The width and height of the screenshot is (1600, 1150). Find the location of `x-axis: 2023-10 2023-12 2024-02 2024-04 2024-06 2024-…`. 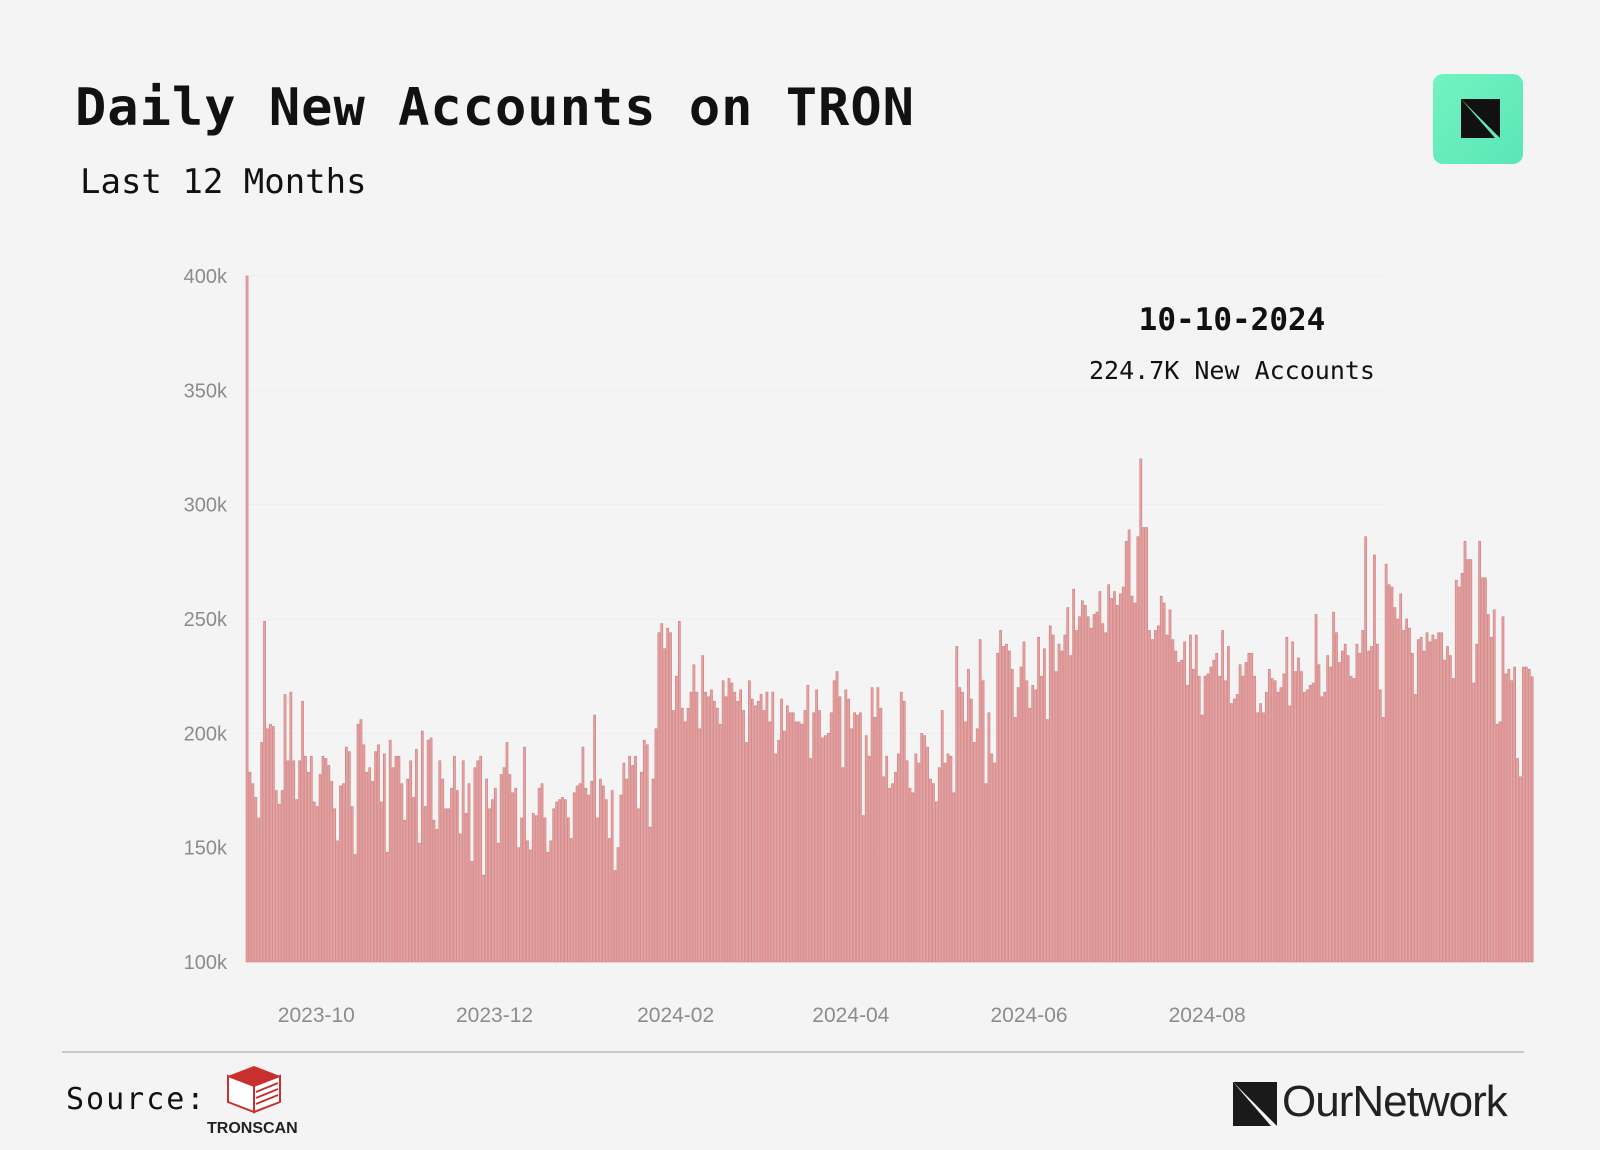

x-axis: 2023-10 2023-12 2024-02 2024-04 2024-06 2024-… is located at coordinates (762, 1015).